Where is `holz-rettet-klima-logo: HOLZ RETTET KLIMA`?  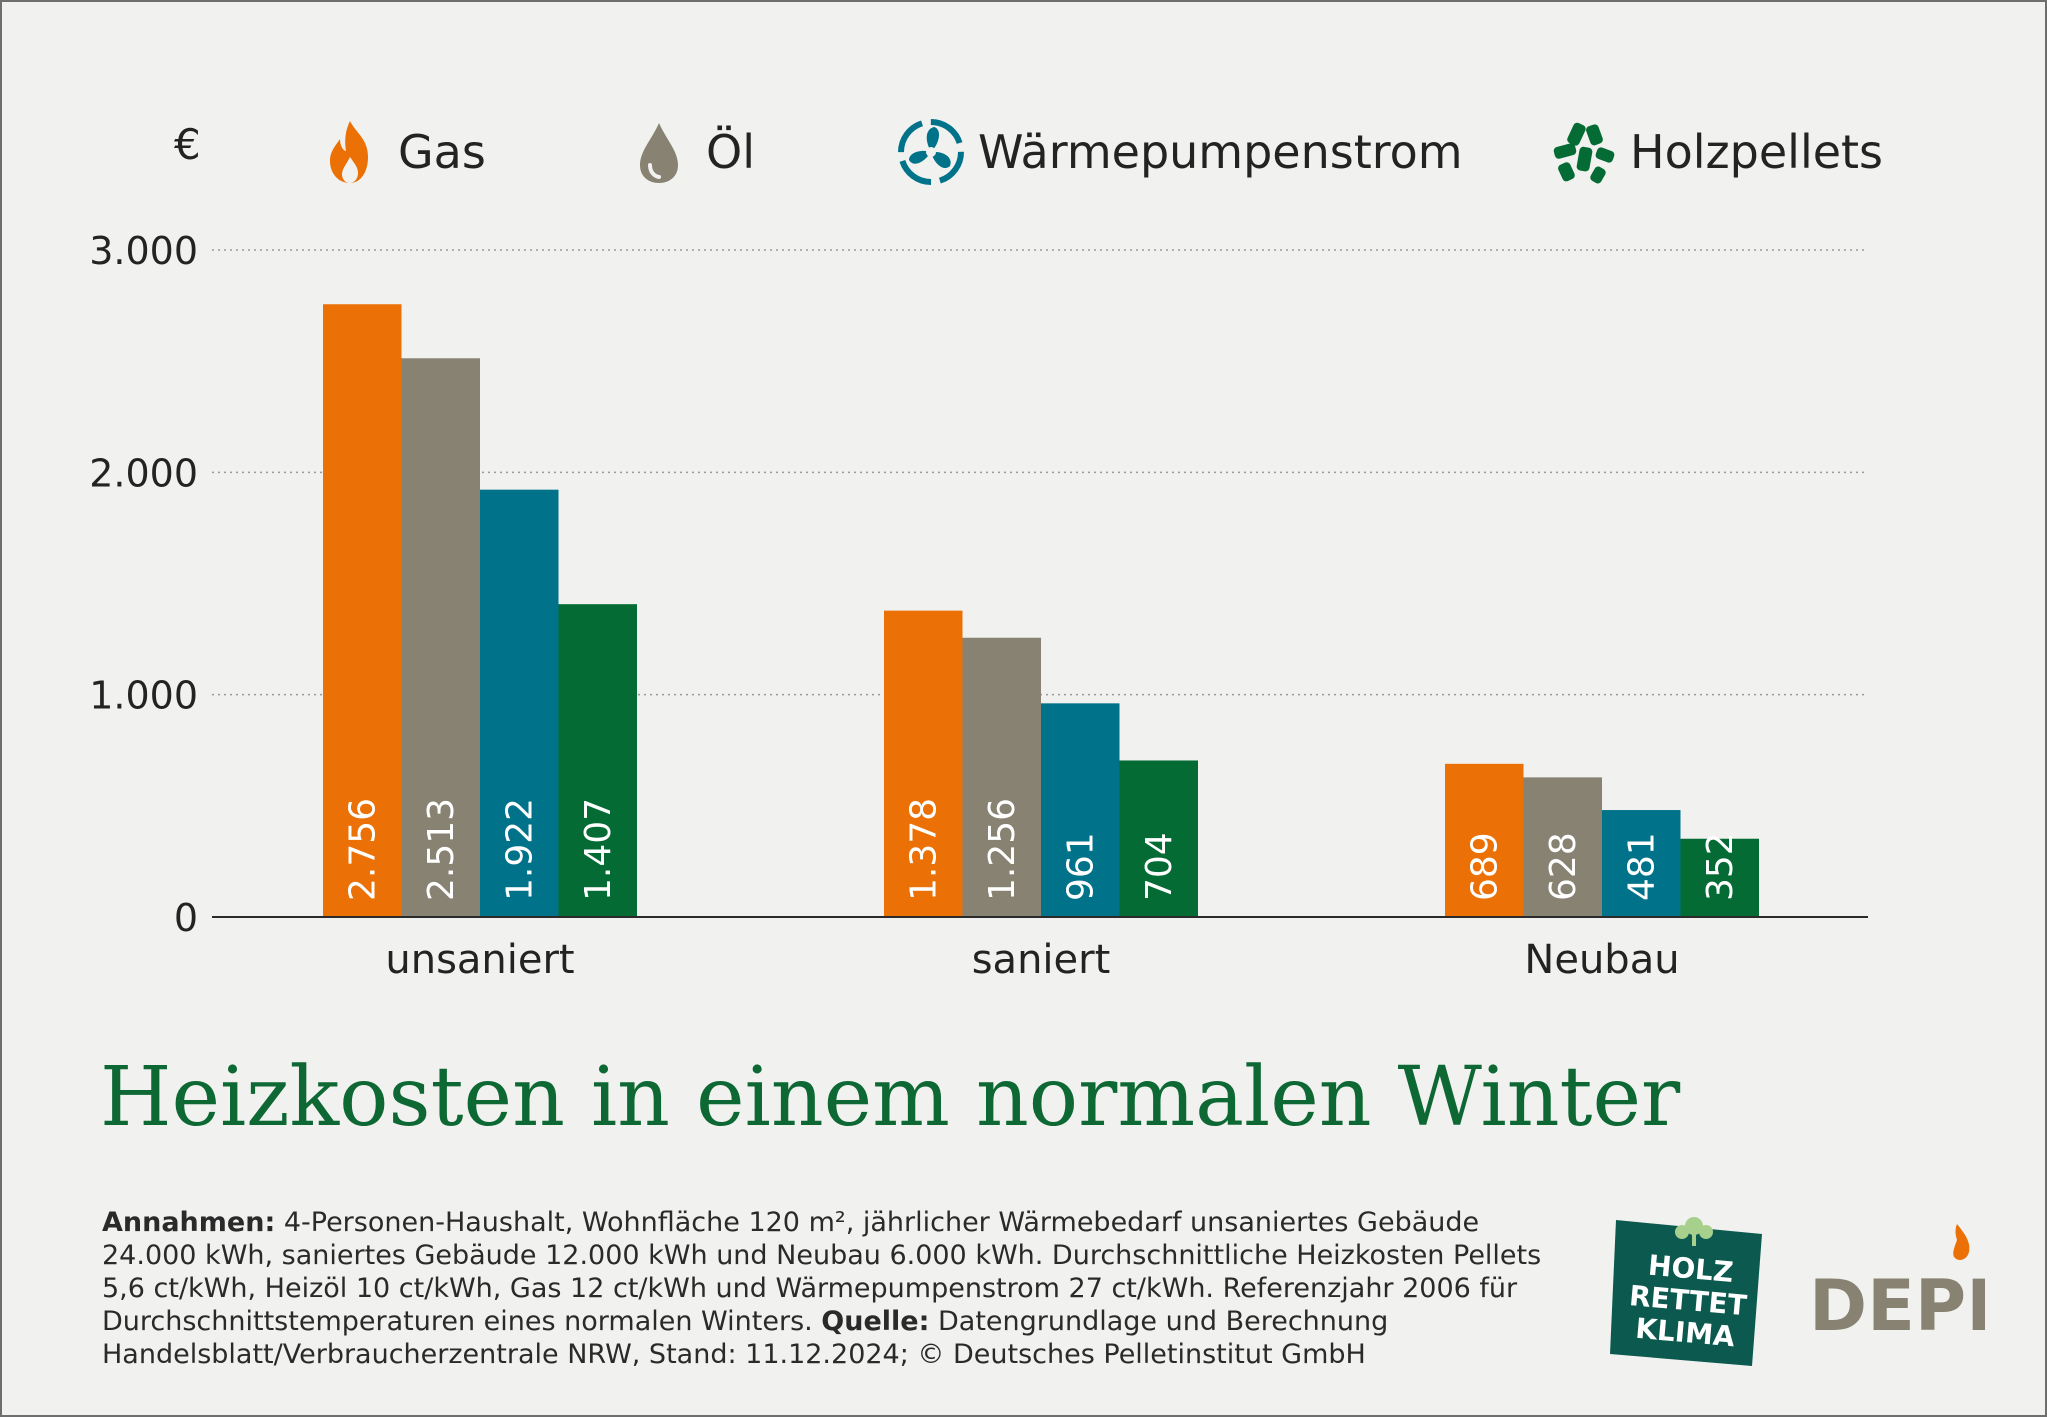
holz-rettet-klima-logo: HOLZ RETTET KLIMA is located at coordinates (1686, 1291).